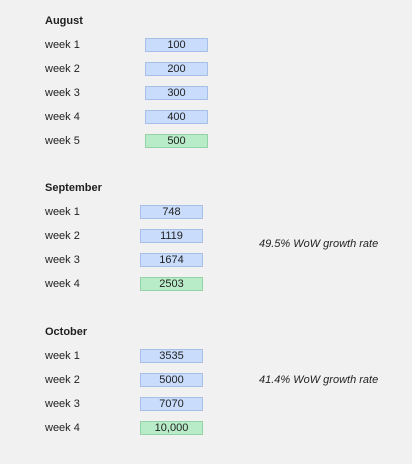 The image size is (412, 464). What do you see at coordinates (171, 404) in the screenshot?
I see `value-cell: 7070` at bounding box center [171, 404].